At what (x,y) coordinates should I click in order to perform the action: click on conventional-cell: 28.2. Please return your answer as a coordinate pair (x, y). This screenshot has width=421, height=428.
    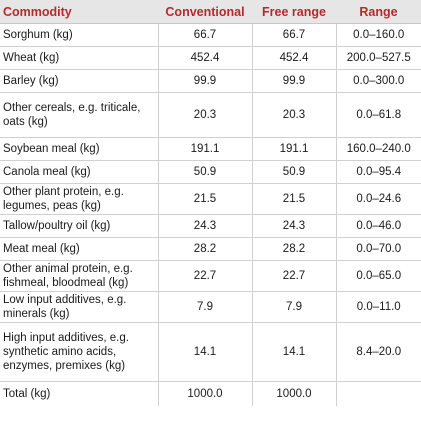
    Looking at the image, I should click on (205, 249).